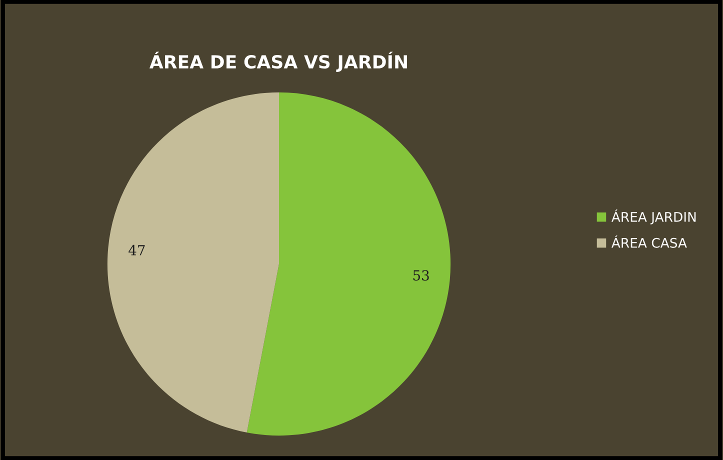 The width and height of the screenshot is (723, 460). I want to click on legend-label: ÁREA CASA, so click(649, 241).